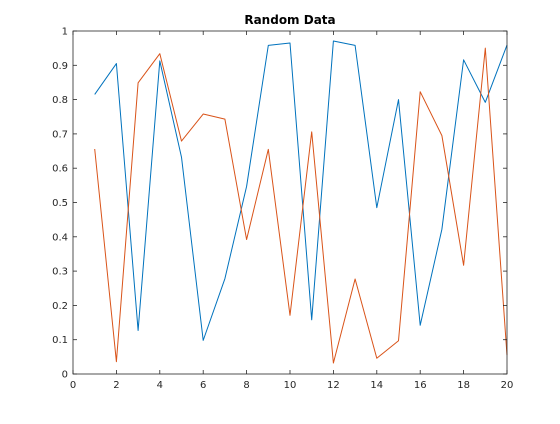 This screenshot has height=424, width=560. Describe the element at coordinates (289, 20) in the screenshot. I see `chart-title: Random Data` at that location.